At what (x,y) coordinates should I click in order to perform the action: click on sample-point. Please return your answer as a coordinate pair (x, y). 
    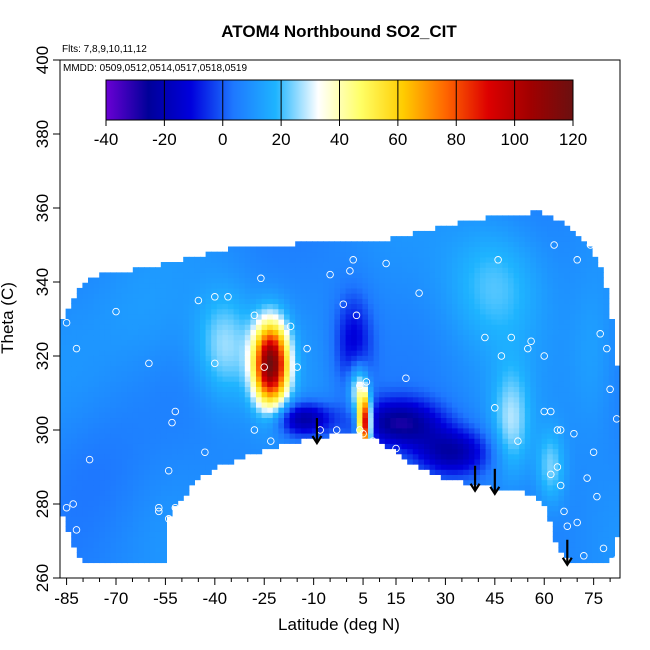
    Looking at the image, I should click on (353, 260).